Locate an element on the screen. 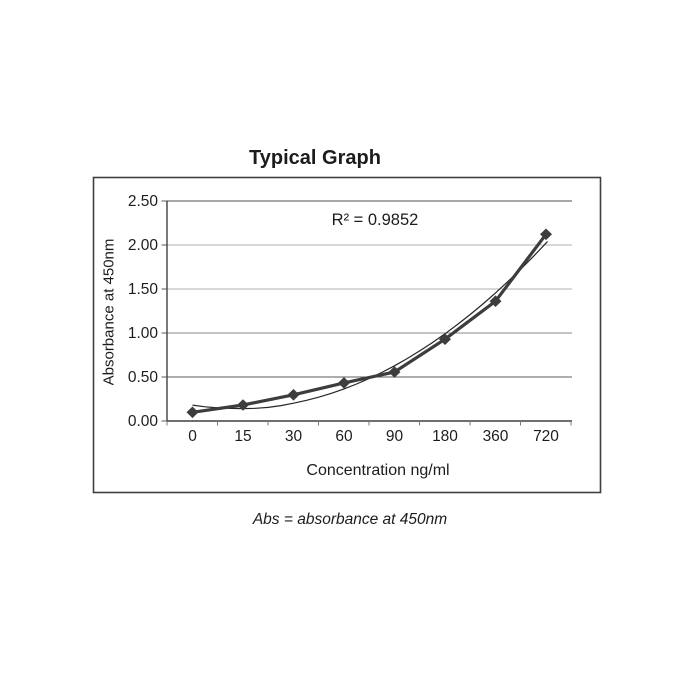 Image resolution: width=700 pixels, height=700 pixels. svg-text: 15 is located at coordinates (242, 436).